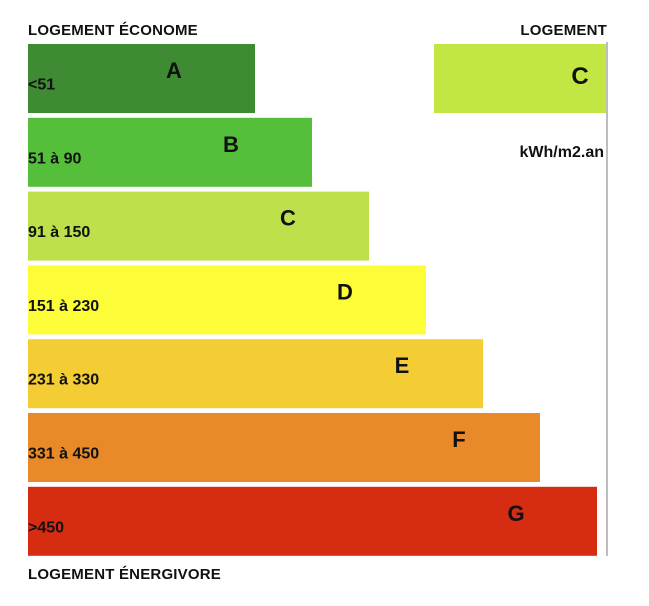 Image resolution: width=649 pixels, height=606 pixels. Describe the element at coordinates (515, 513) in the screenshot. I see `bar-letter-label: G` at that location.